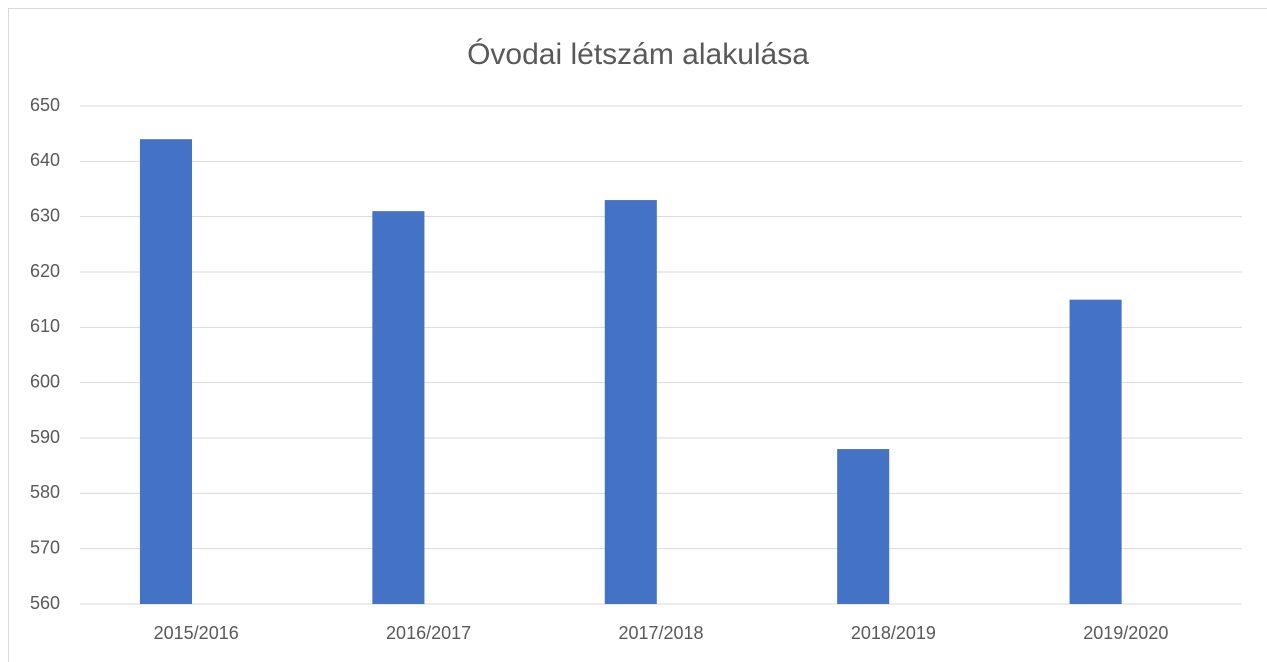 The width and height of the screenshot is (1267, 662). What do you see at coordinates (893, 633) in the screenshot?
I see `x-tick-label: 2018/2019` at bounding box center [893, 633].